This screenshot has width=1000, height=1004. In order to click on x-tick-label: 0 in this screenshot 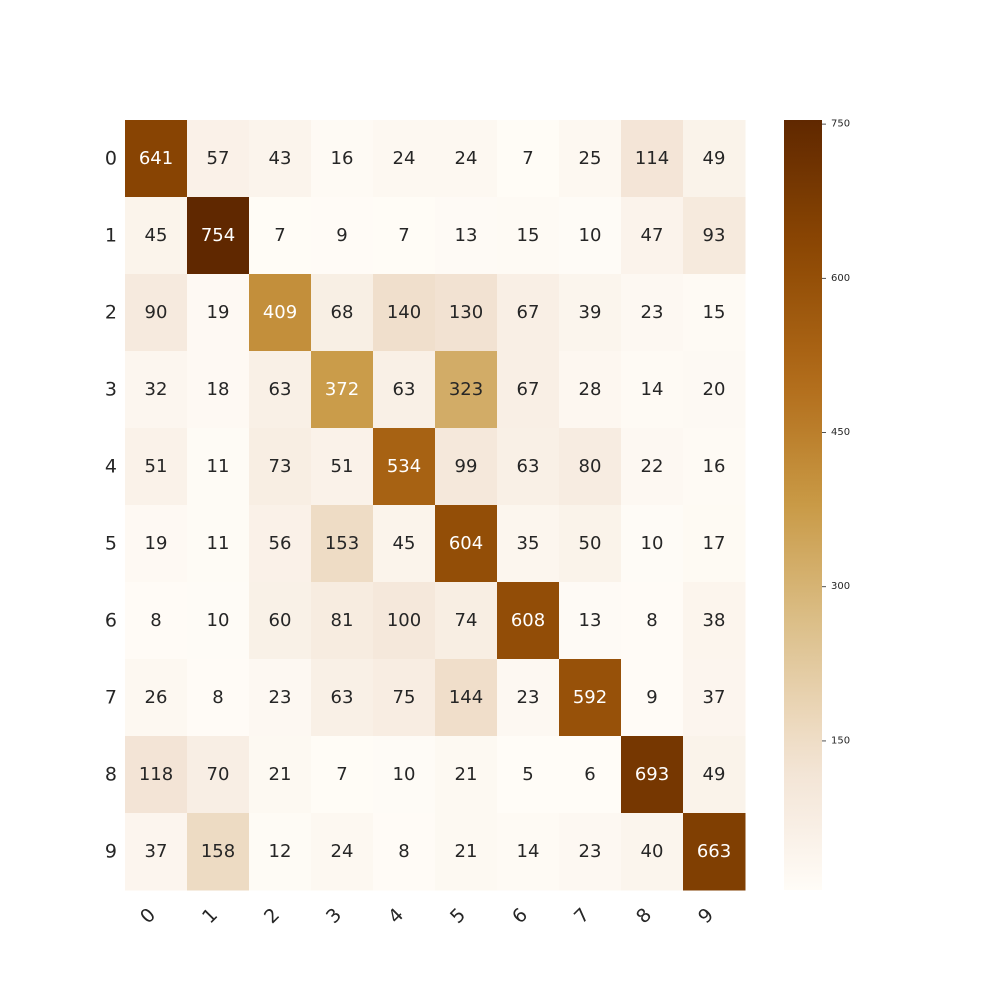, I will do `click(148, 916)`.